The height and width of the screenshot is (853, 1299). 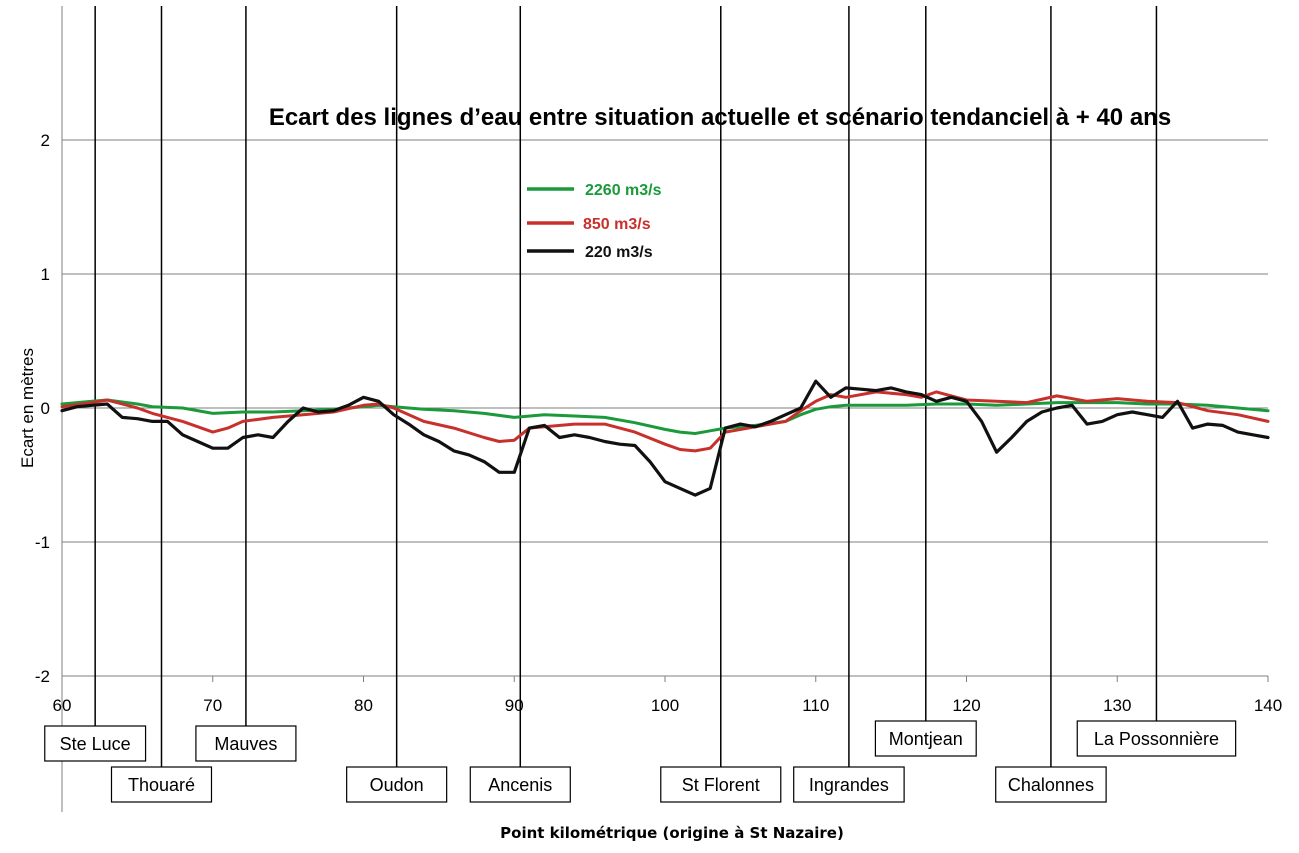 What do you see at coordinates (514, 705) in the screenshot?
I see `x-tick-label: 90` at bounding box center [514, 705].